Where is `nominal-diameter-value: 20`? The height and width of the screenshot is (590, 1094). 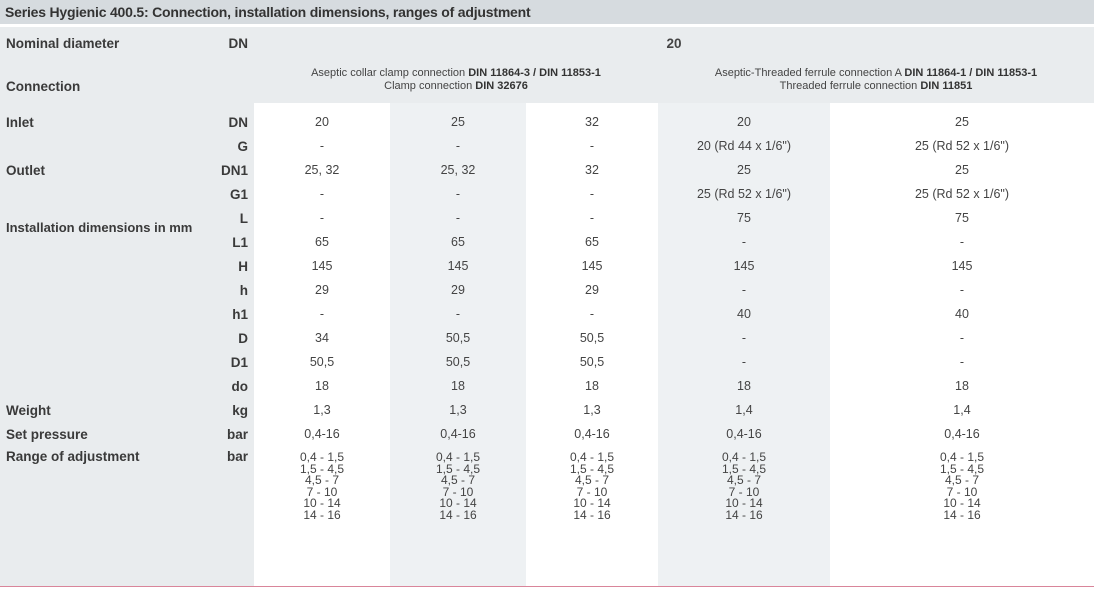
nominal-diameter-value: 20 is located at coordinates (674, 43).